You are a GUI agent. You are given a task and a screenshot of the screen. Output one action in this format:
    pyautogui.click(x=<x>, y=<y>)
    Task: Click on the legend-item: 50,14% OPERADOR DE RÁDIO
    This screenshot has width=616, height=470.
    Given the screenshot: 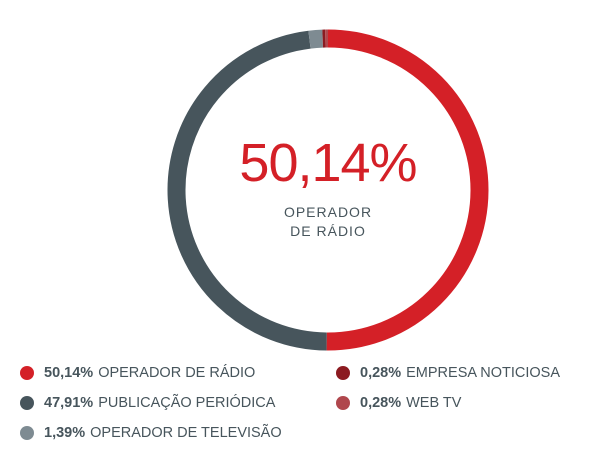 What is the action you would take?
    pyautogui.click(x=137, y=373)
    